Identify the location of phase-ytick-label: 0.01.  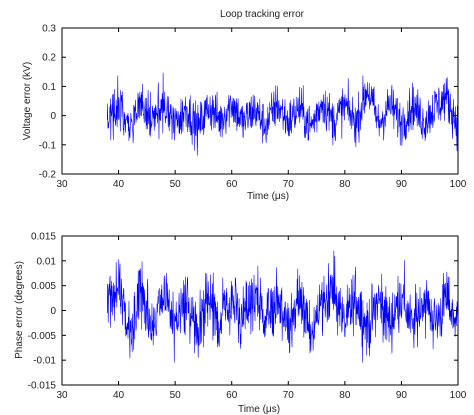
(47, 261).